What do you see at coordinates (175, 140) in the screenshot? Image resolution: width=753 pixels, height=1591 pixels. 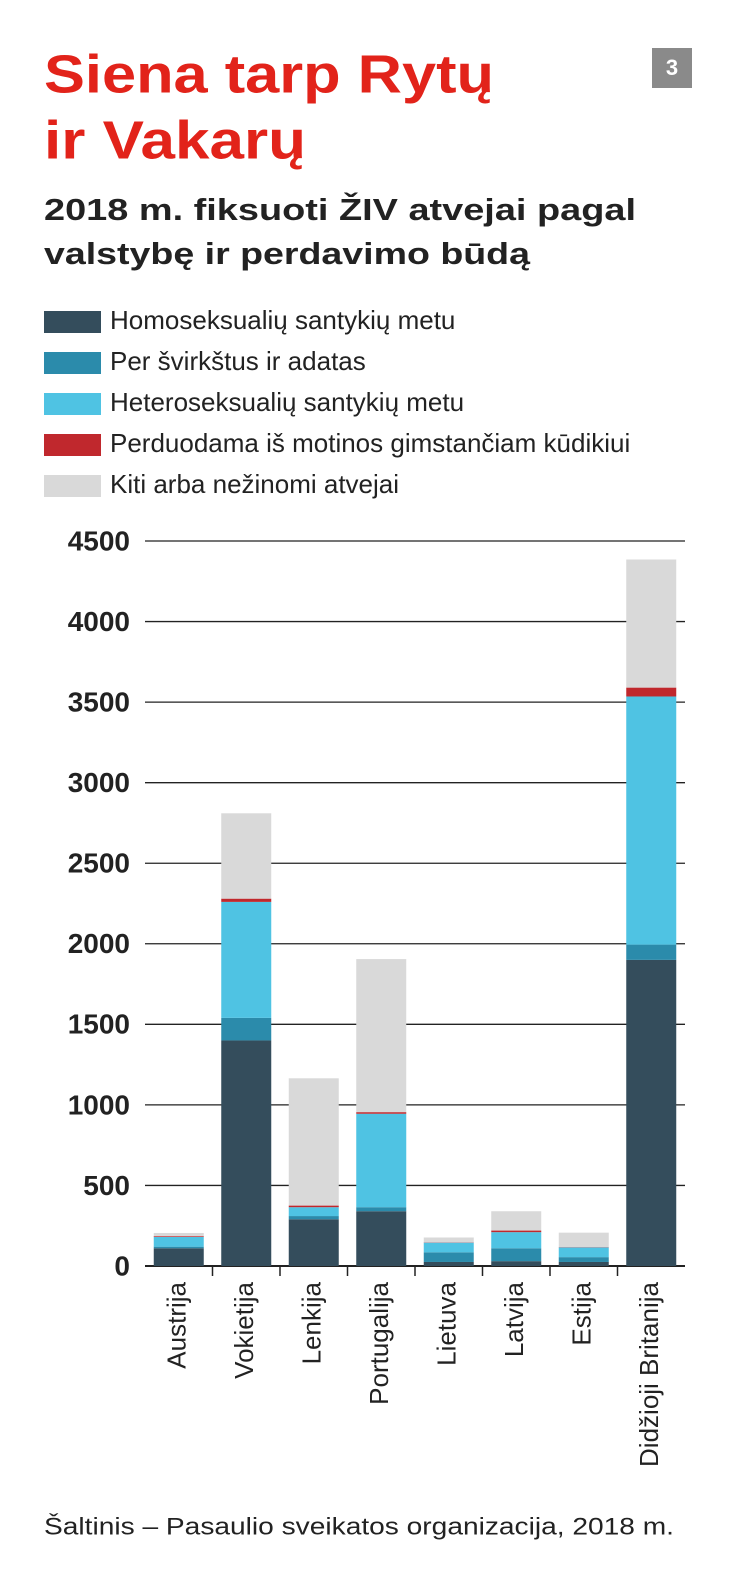 I see `chart-title: ir Vakarų` at bounding box center [175, 140].